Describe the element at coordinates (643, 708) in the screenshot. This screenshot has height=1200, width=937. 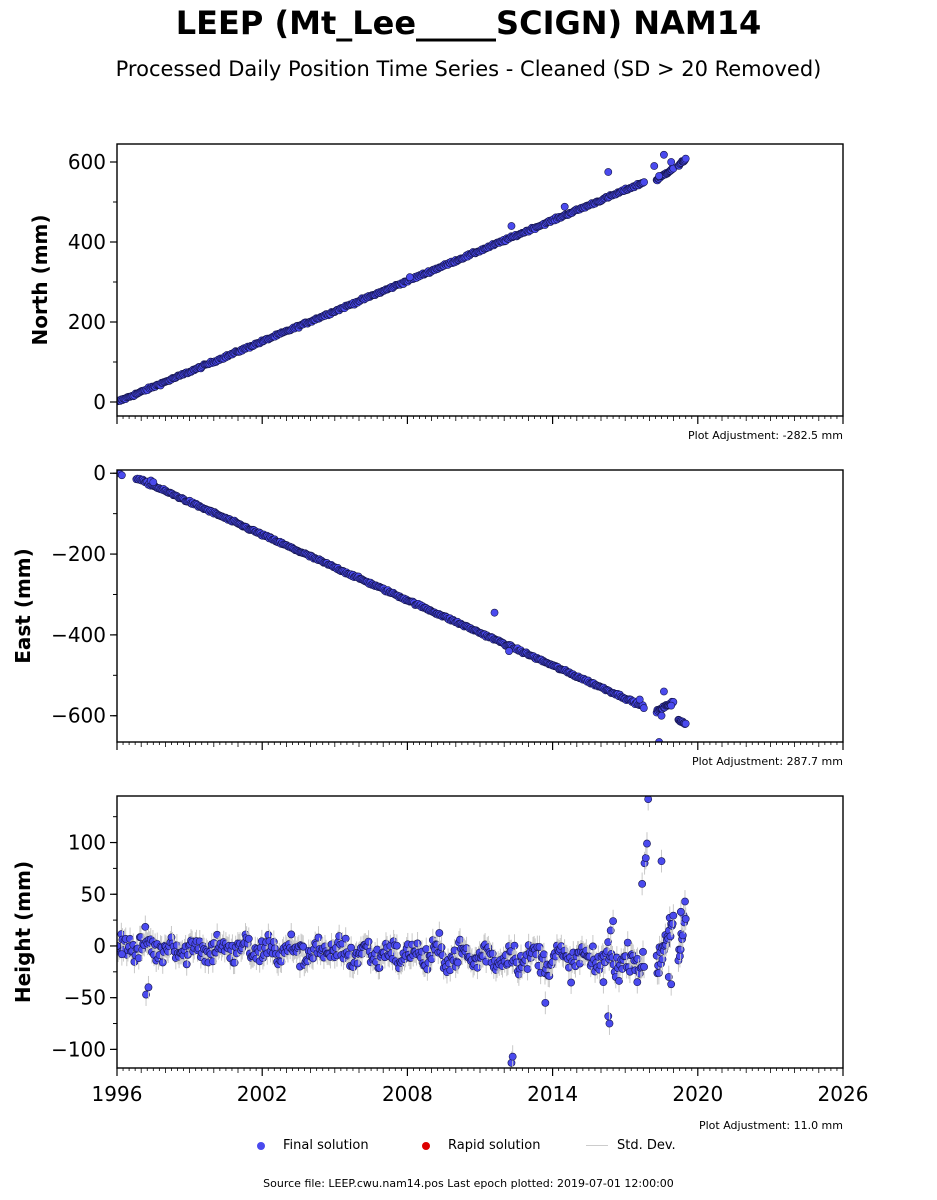
I see `east-data-point` at that location.